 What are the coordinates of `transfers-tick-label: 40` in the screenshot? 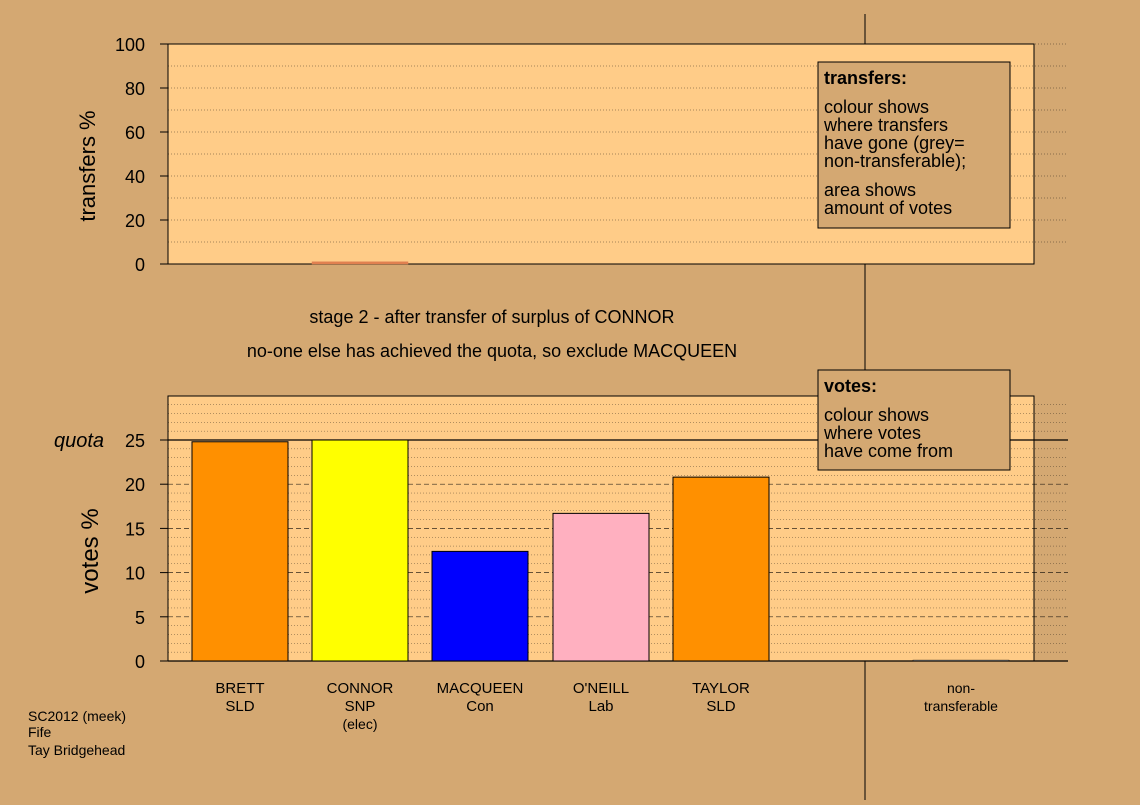 It's located at (135, 177).